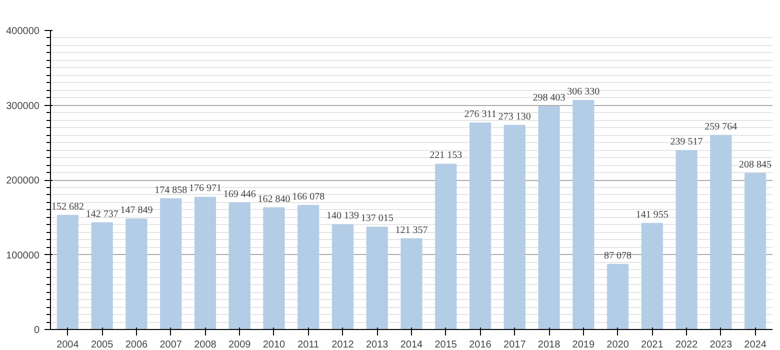 This screenshot has width=780, height=350. What do you see at coordinates (549, 345) in the screenshot?
I see `x-tick-label: 2018` at bounding box center [549, 345].